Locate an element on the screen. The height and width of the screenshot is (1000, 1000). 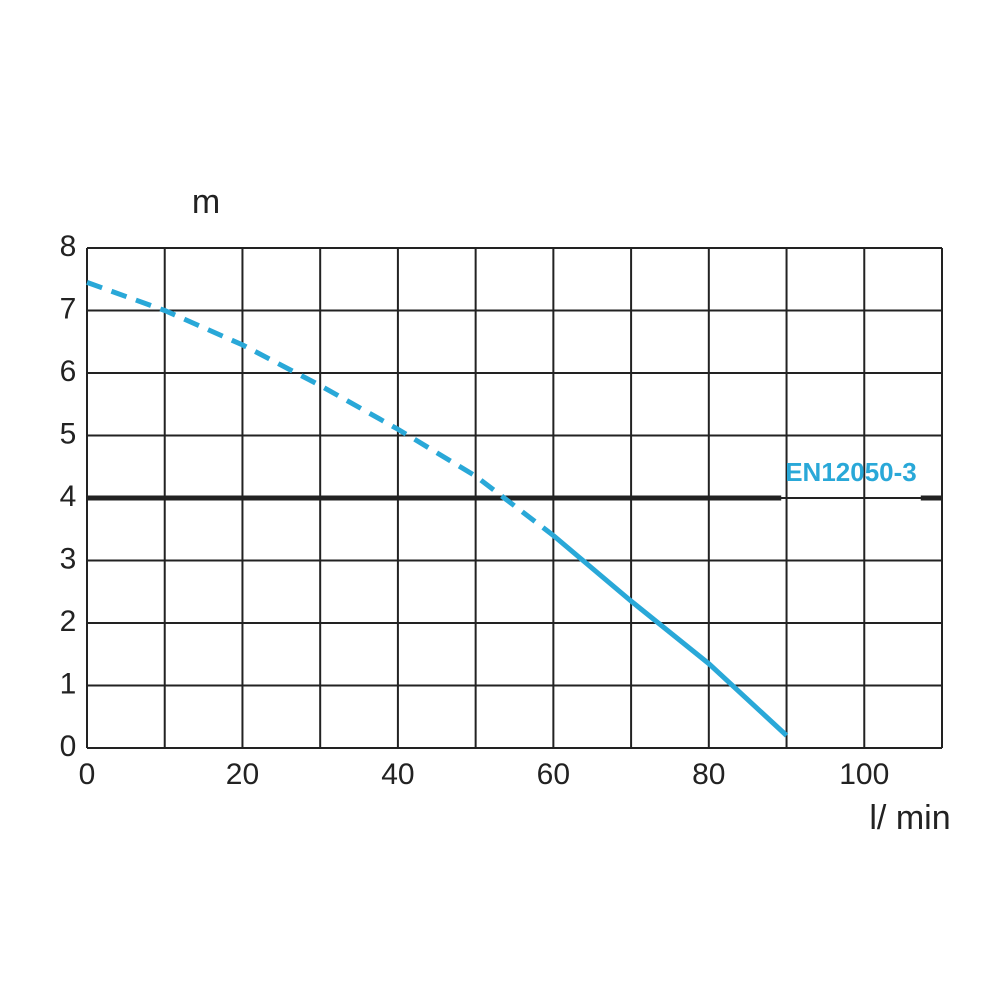
y-tick-label: 7 is located at coordinates (68, 308).